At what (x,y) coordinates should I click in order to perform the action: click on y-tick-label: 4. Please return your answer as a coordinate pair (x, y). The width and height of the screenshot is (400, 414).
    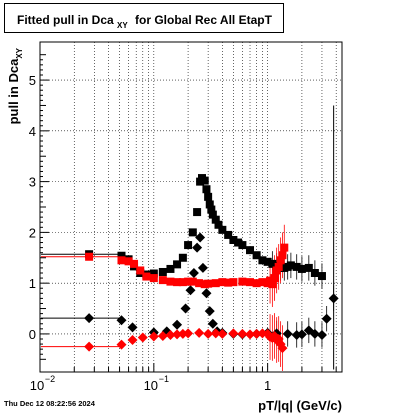
    Looking at the image, I should click on (32, 131).